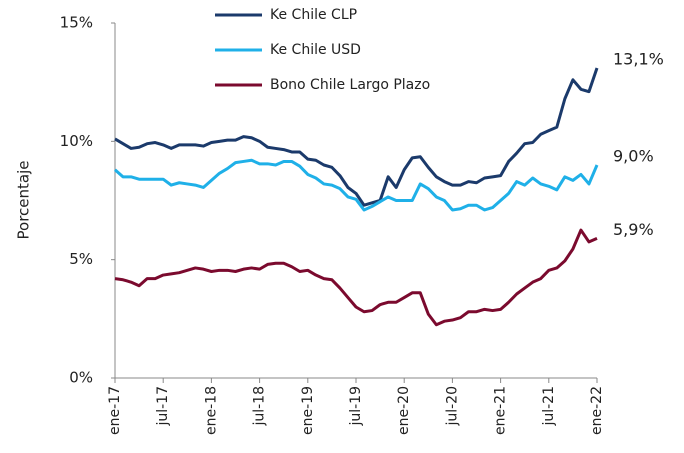  Describe the element at coordinates (404, 410) in the screenshot. I see `x-tick-label: ene-20` at that location.